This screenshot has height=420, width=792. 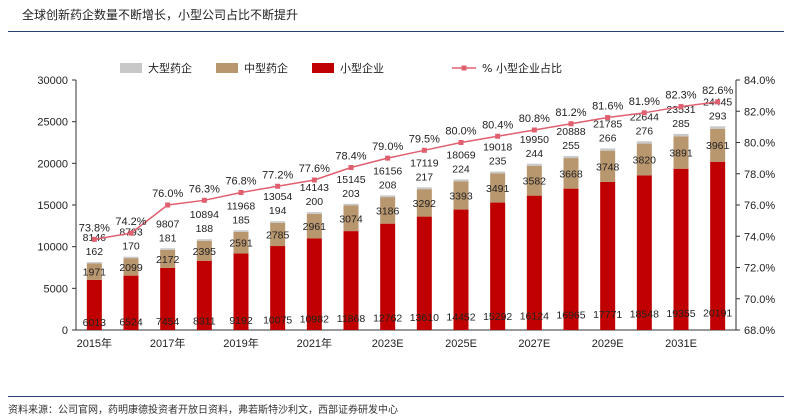 What do you see at coordinates (130, 222) in the screenshot?
I see `share-label: 74.2%` at bounding box center [130, 222].